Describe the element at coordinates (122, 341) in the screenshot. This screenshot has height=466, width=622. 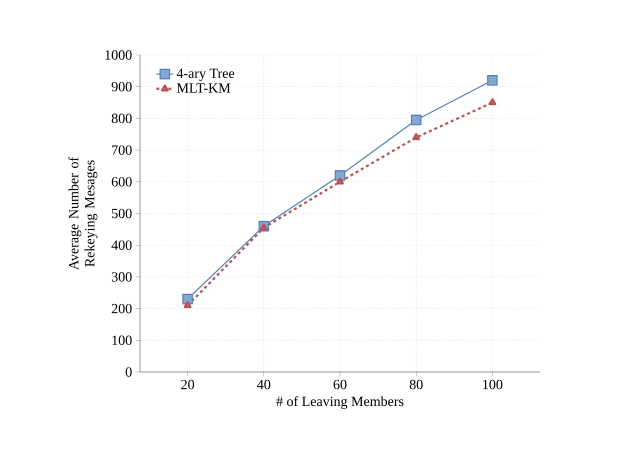
I see `y-tick-label: 100` at that location.